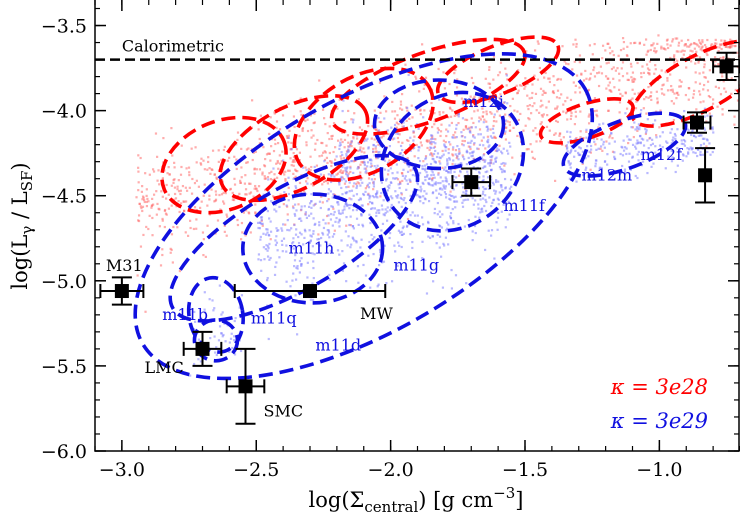 The height and width of the screenshot is (519, 740). Describe the element at coordinates (659, 387) in the screenshot. I see `legend-kappa-3e28: κ = 3e28` at that location.